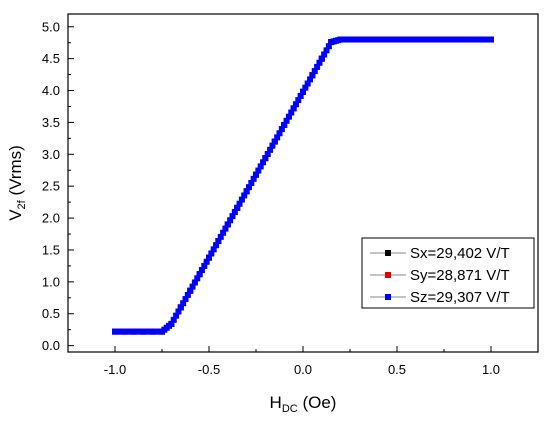  I want to click on y-tick-label: 0.0, so click(51, 345).